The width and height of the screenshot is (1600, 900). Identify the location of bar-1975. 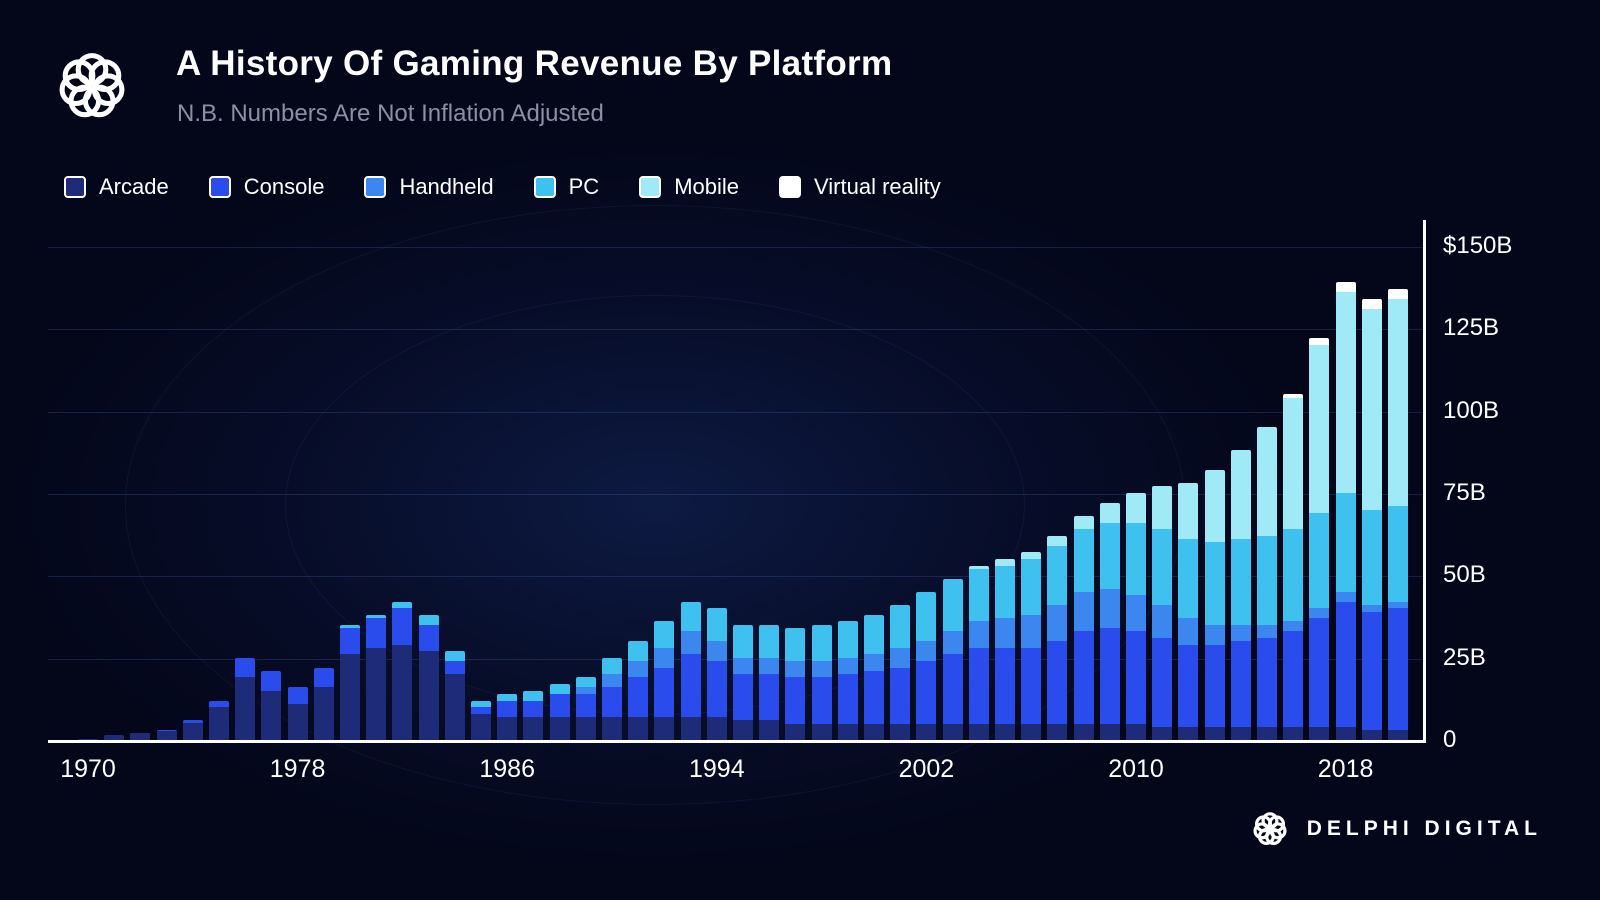
(219, 720).